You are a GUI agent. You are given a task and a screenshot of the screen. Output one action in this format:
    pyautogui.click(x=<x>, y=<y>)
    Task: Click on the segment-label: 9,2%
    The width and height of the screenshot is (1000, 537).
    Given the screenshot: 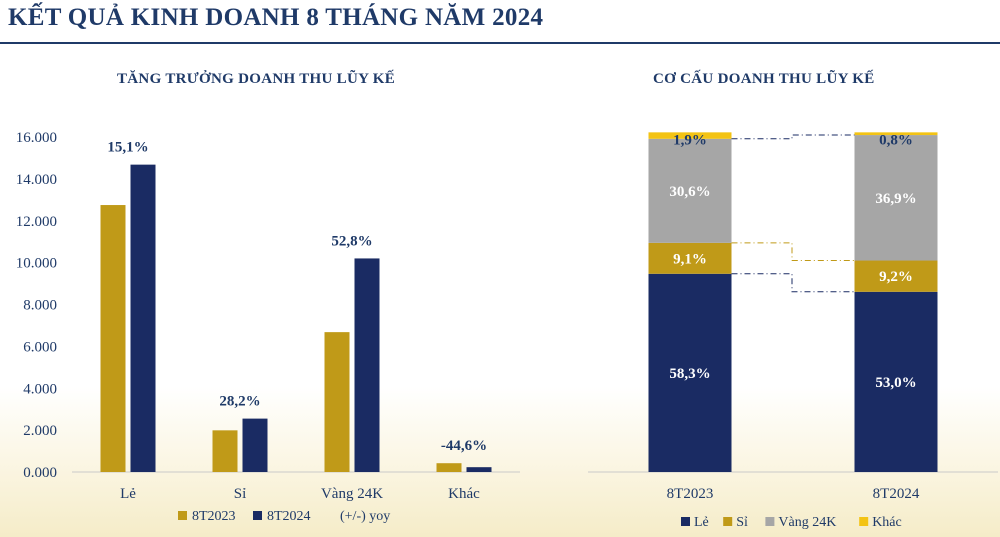 What is the action you would take?
    pyautogui.click(x=896, y=277)
    